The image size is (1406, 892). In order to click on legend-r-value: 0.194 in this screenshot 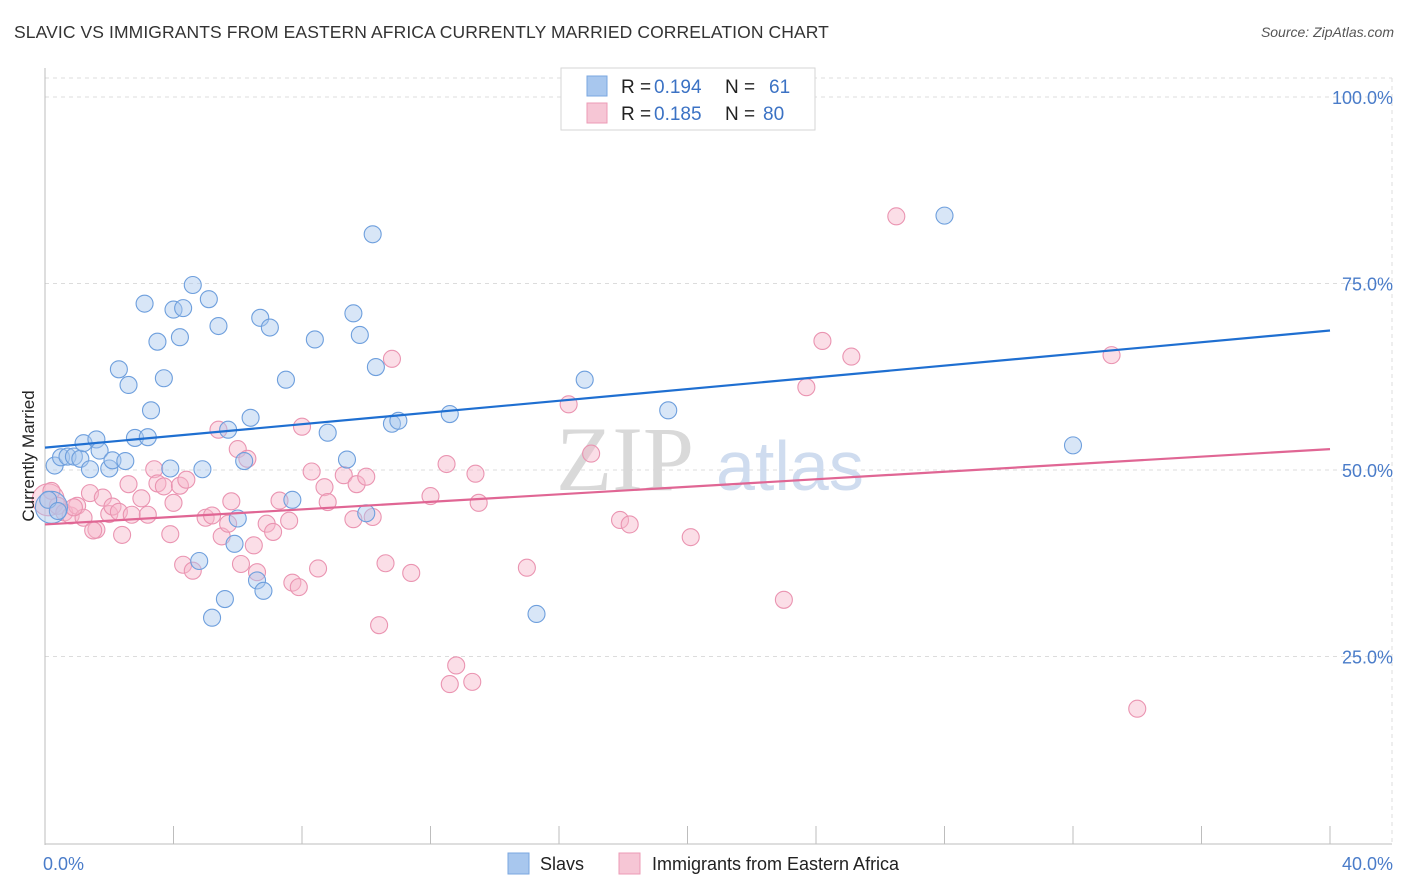, I will do `click(678, 87)`.